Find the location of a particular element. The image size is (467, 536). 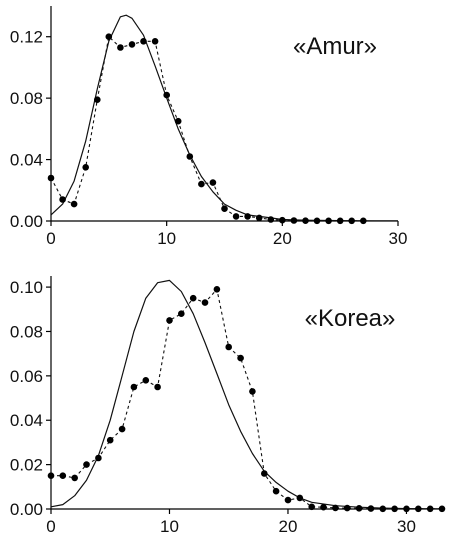

y-tick-label: 0.06 is located at coordinates (26, 376).